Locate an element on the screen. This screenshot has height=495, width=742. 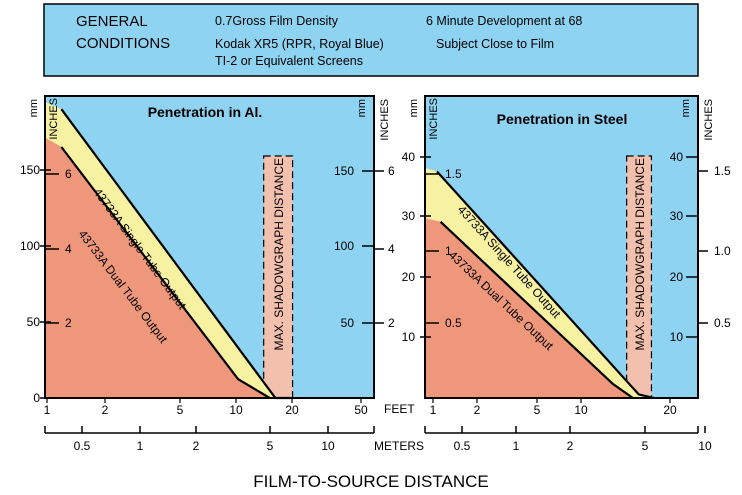
left-mm-tick-label: 40 is located at coordinates (409, 157).